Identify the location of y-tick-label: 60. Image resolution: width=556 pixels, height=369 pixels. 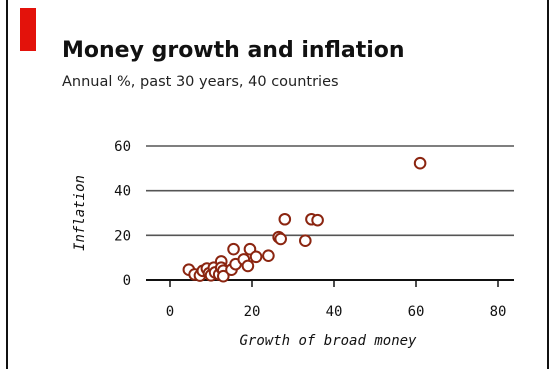
(122, 147).